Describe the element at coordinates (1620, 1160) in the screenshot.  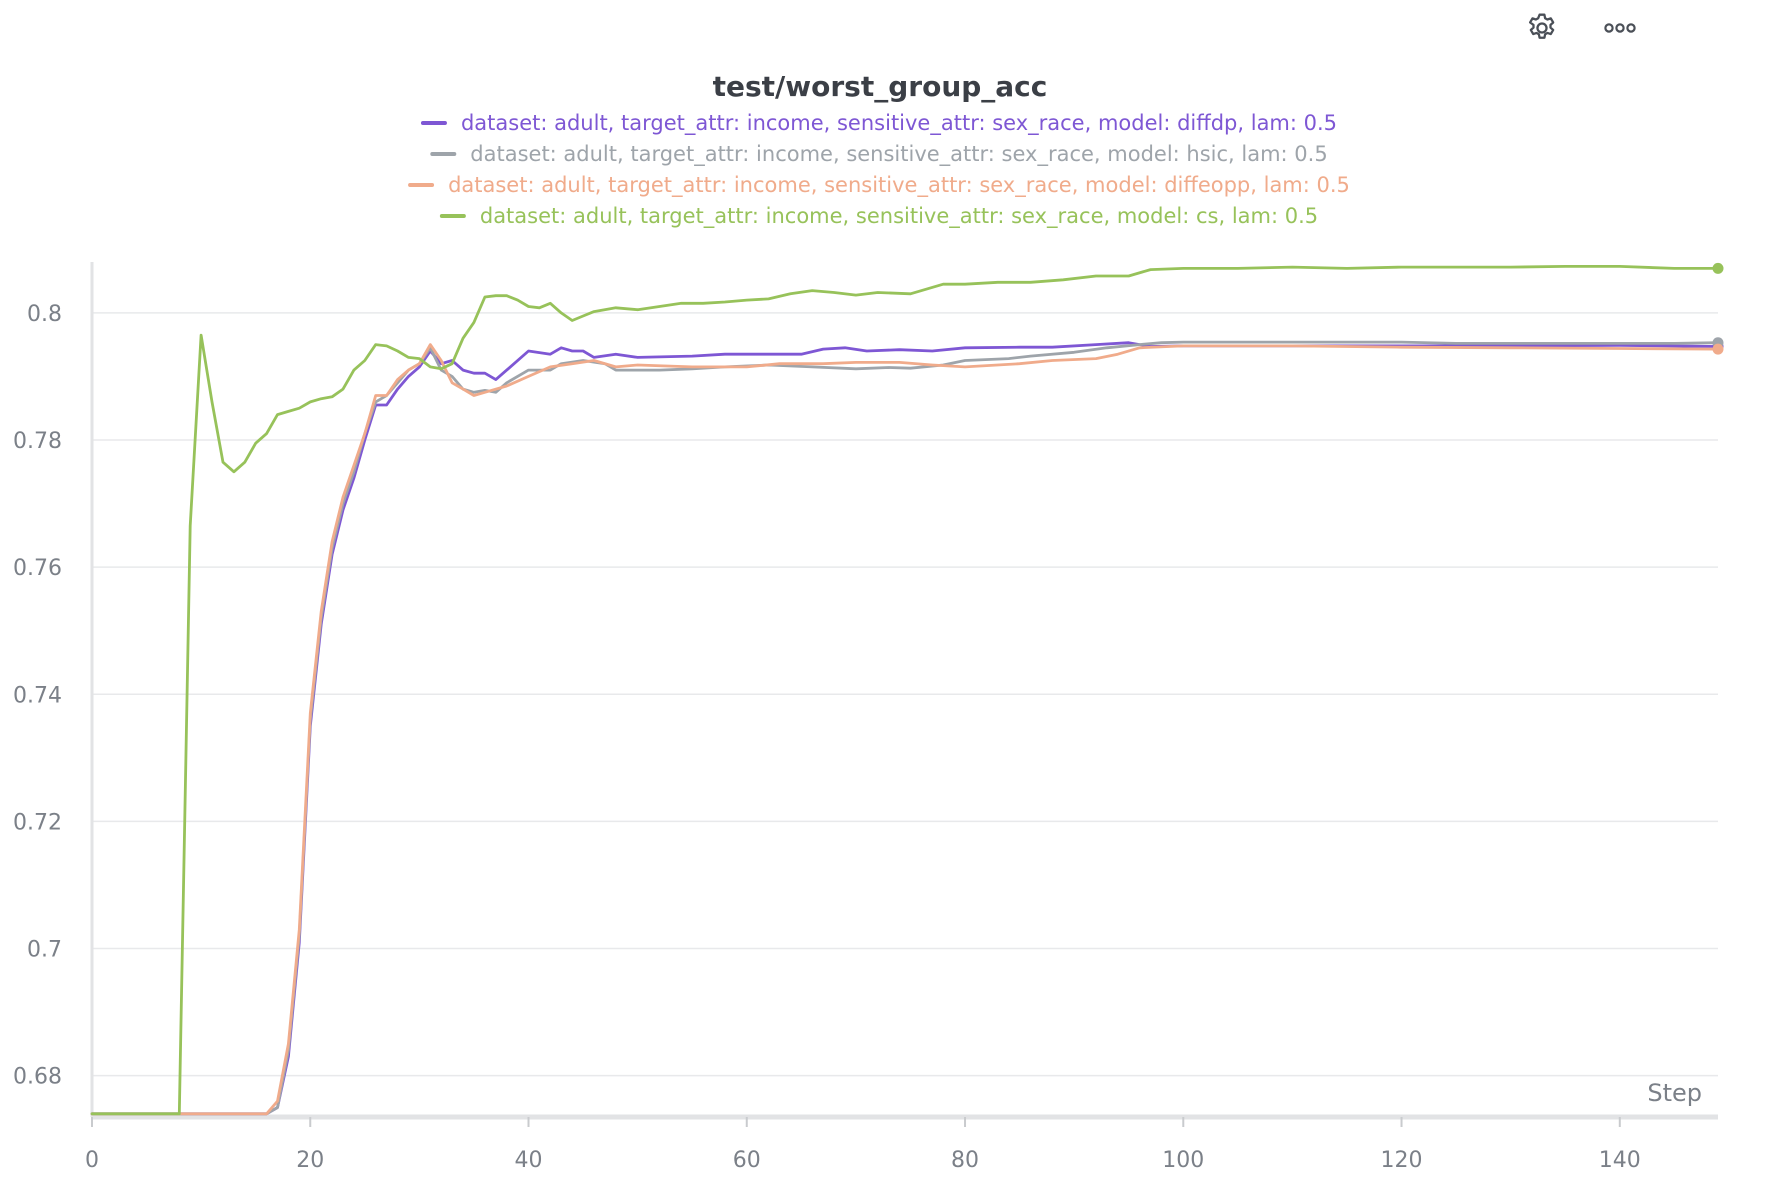
I see `x-tick-label: 140` at that location.